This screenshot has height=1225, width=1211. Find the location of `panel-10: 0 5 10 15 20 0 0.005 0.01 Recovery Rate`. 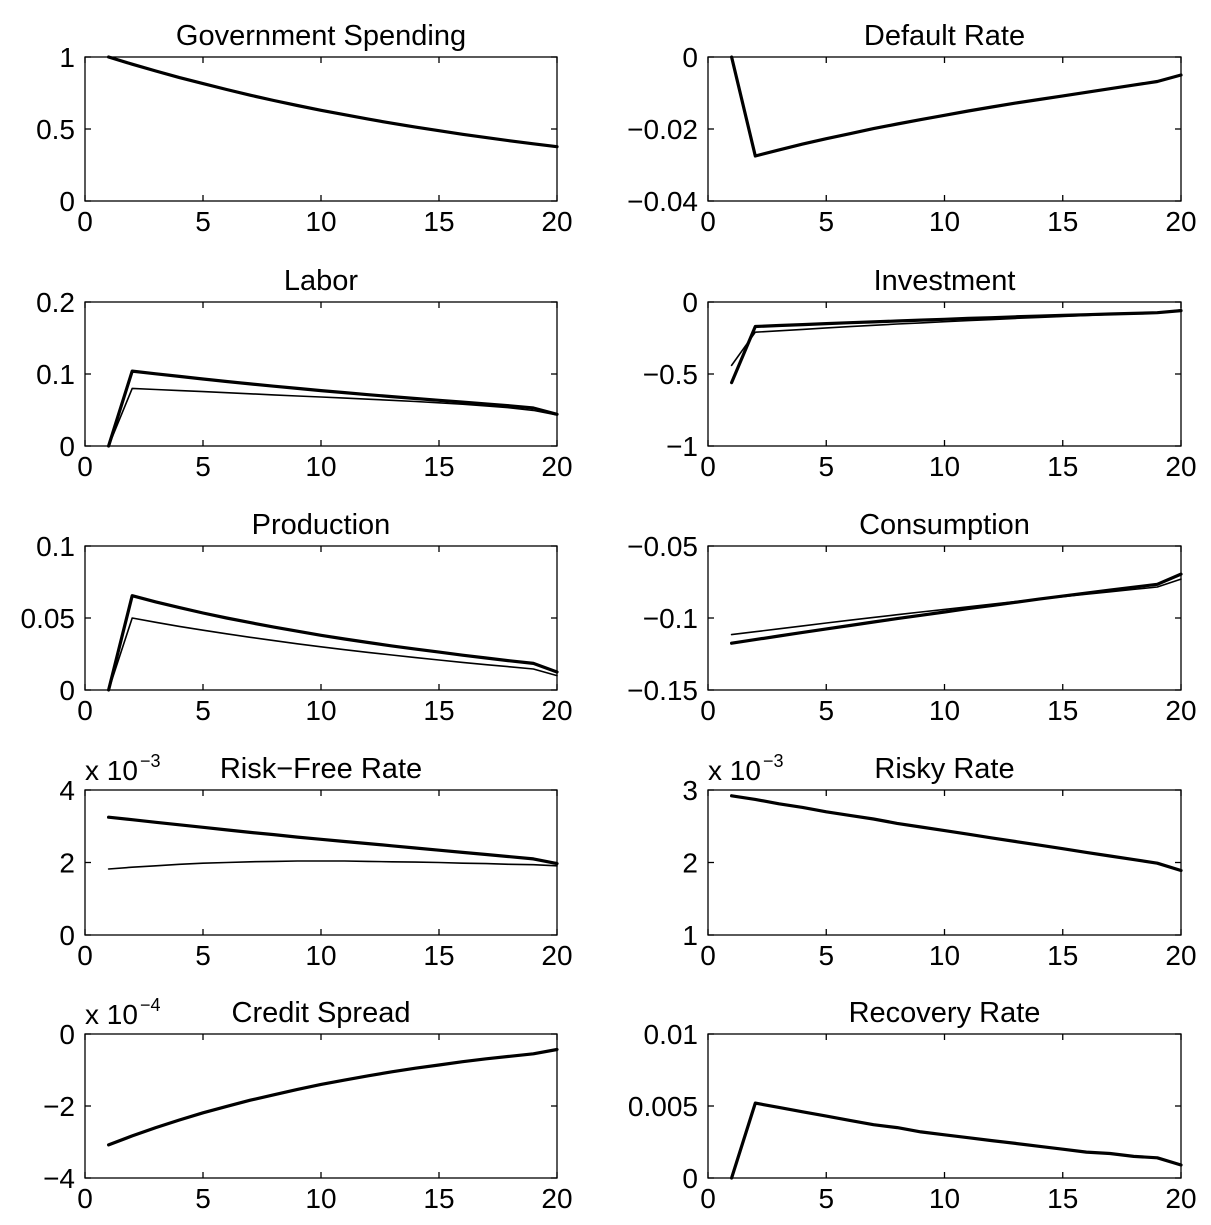

panel-10: 0 5 10 15 20 0 0.005 0.01 Recovery Rate is located at coordinates (912, 1105).